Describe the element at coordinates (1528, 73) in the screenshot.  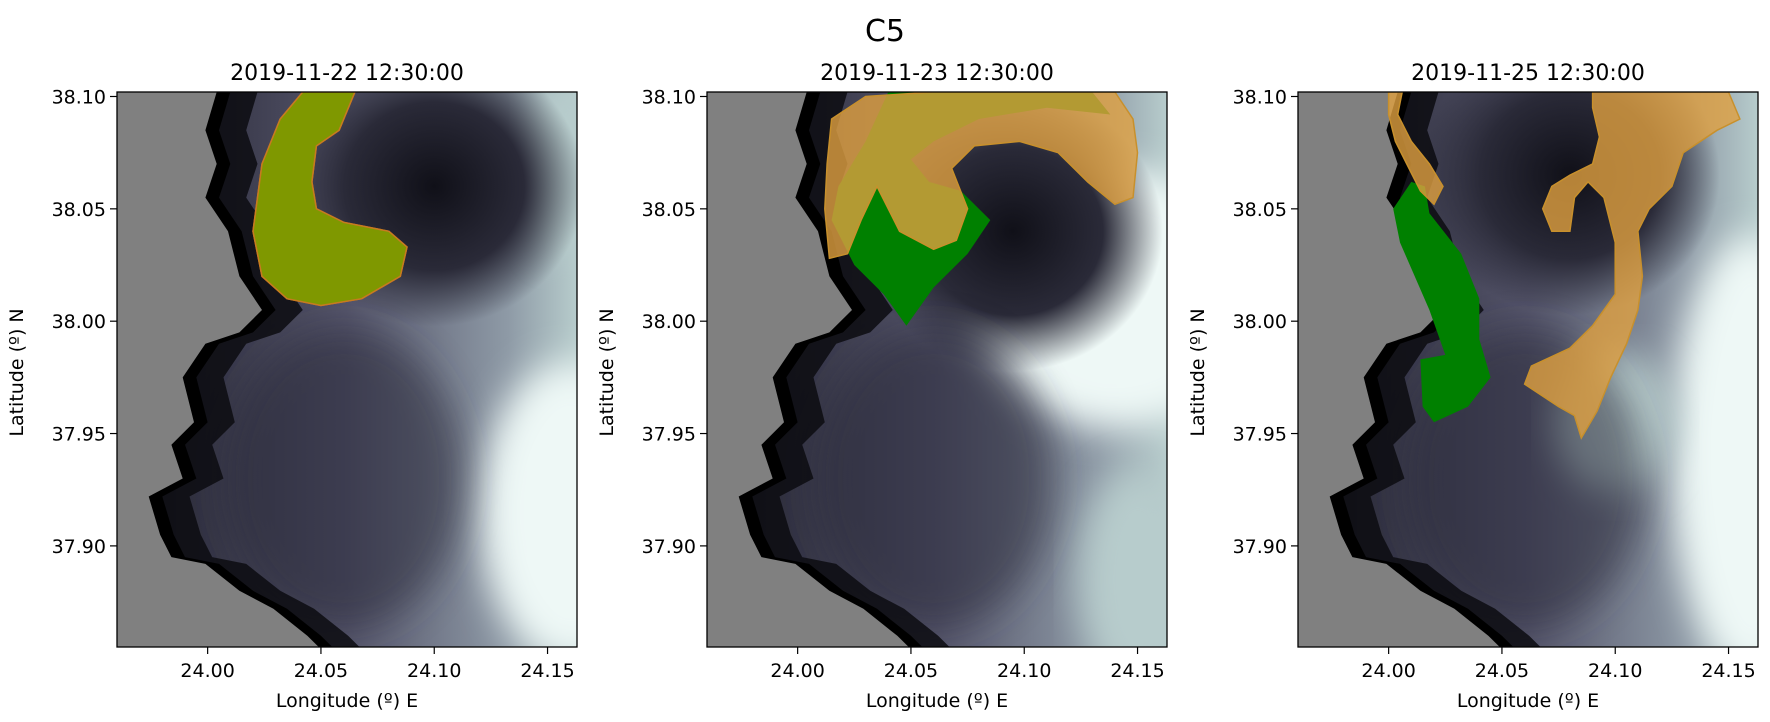
I see `panel-title: 2019-11-25 12:30:00` at that location.